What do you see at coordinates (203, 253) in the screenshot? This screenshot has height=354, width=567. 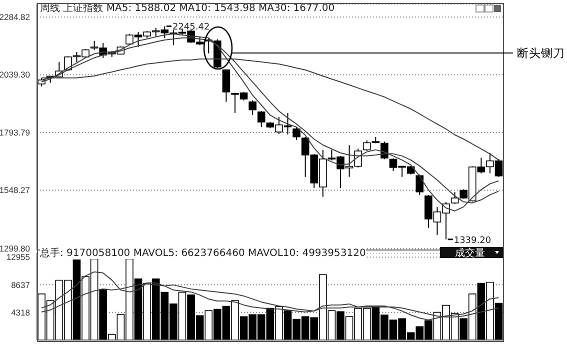 I see `chart-title: 总手: 9170058100 MAVOL5: 6623766460 MAVOL10: 4993953120` at bounding box center [203, 253].